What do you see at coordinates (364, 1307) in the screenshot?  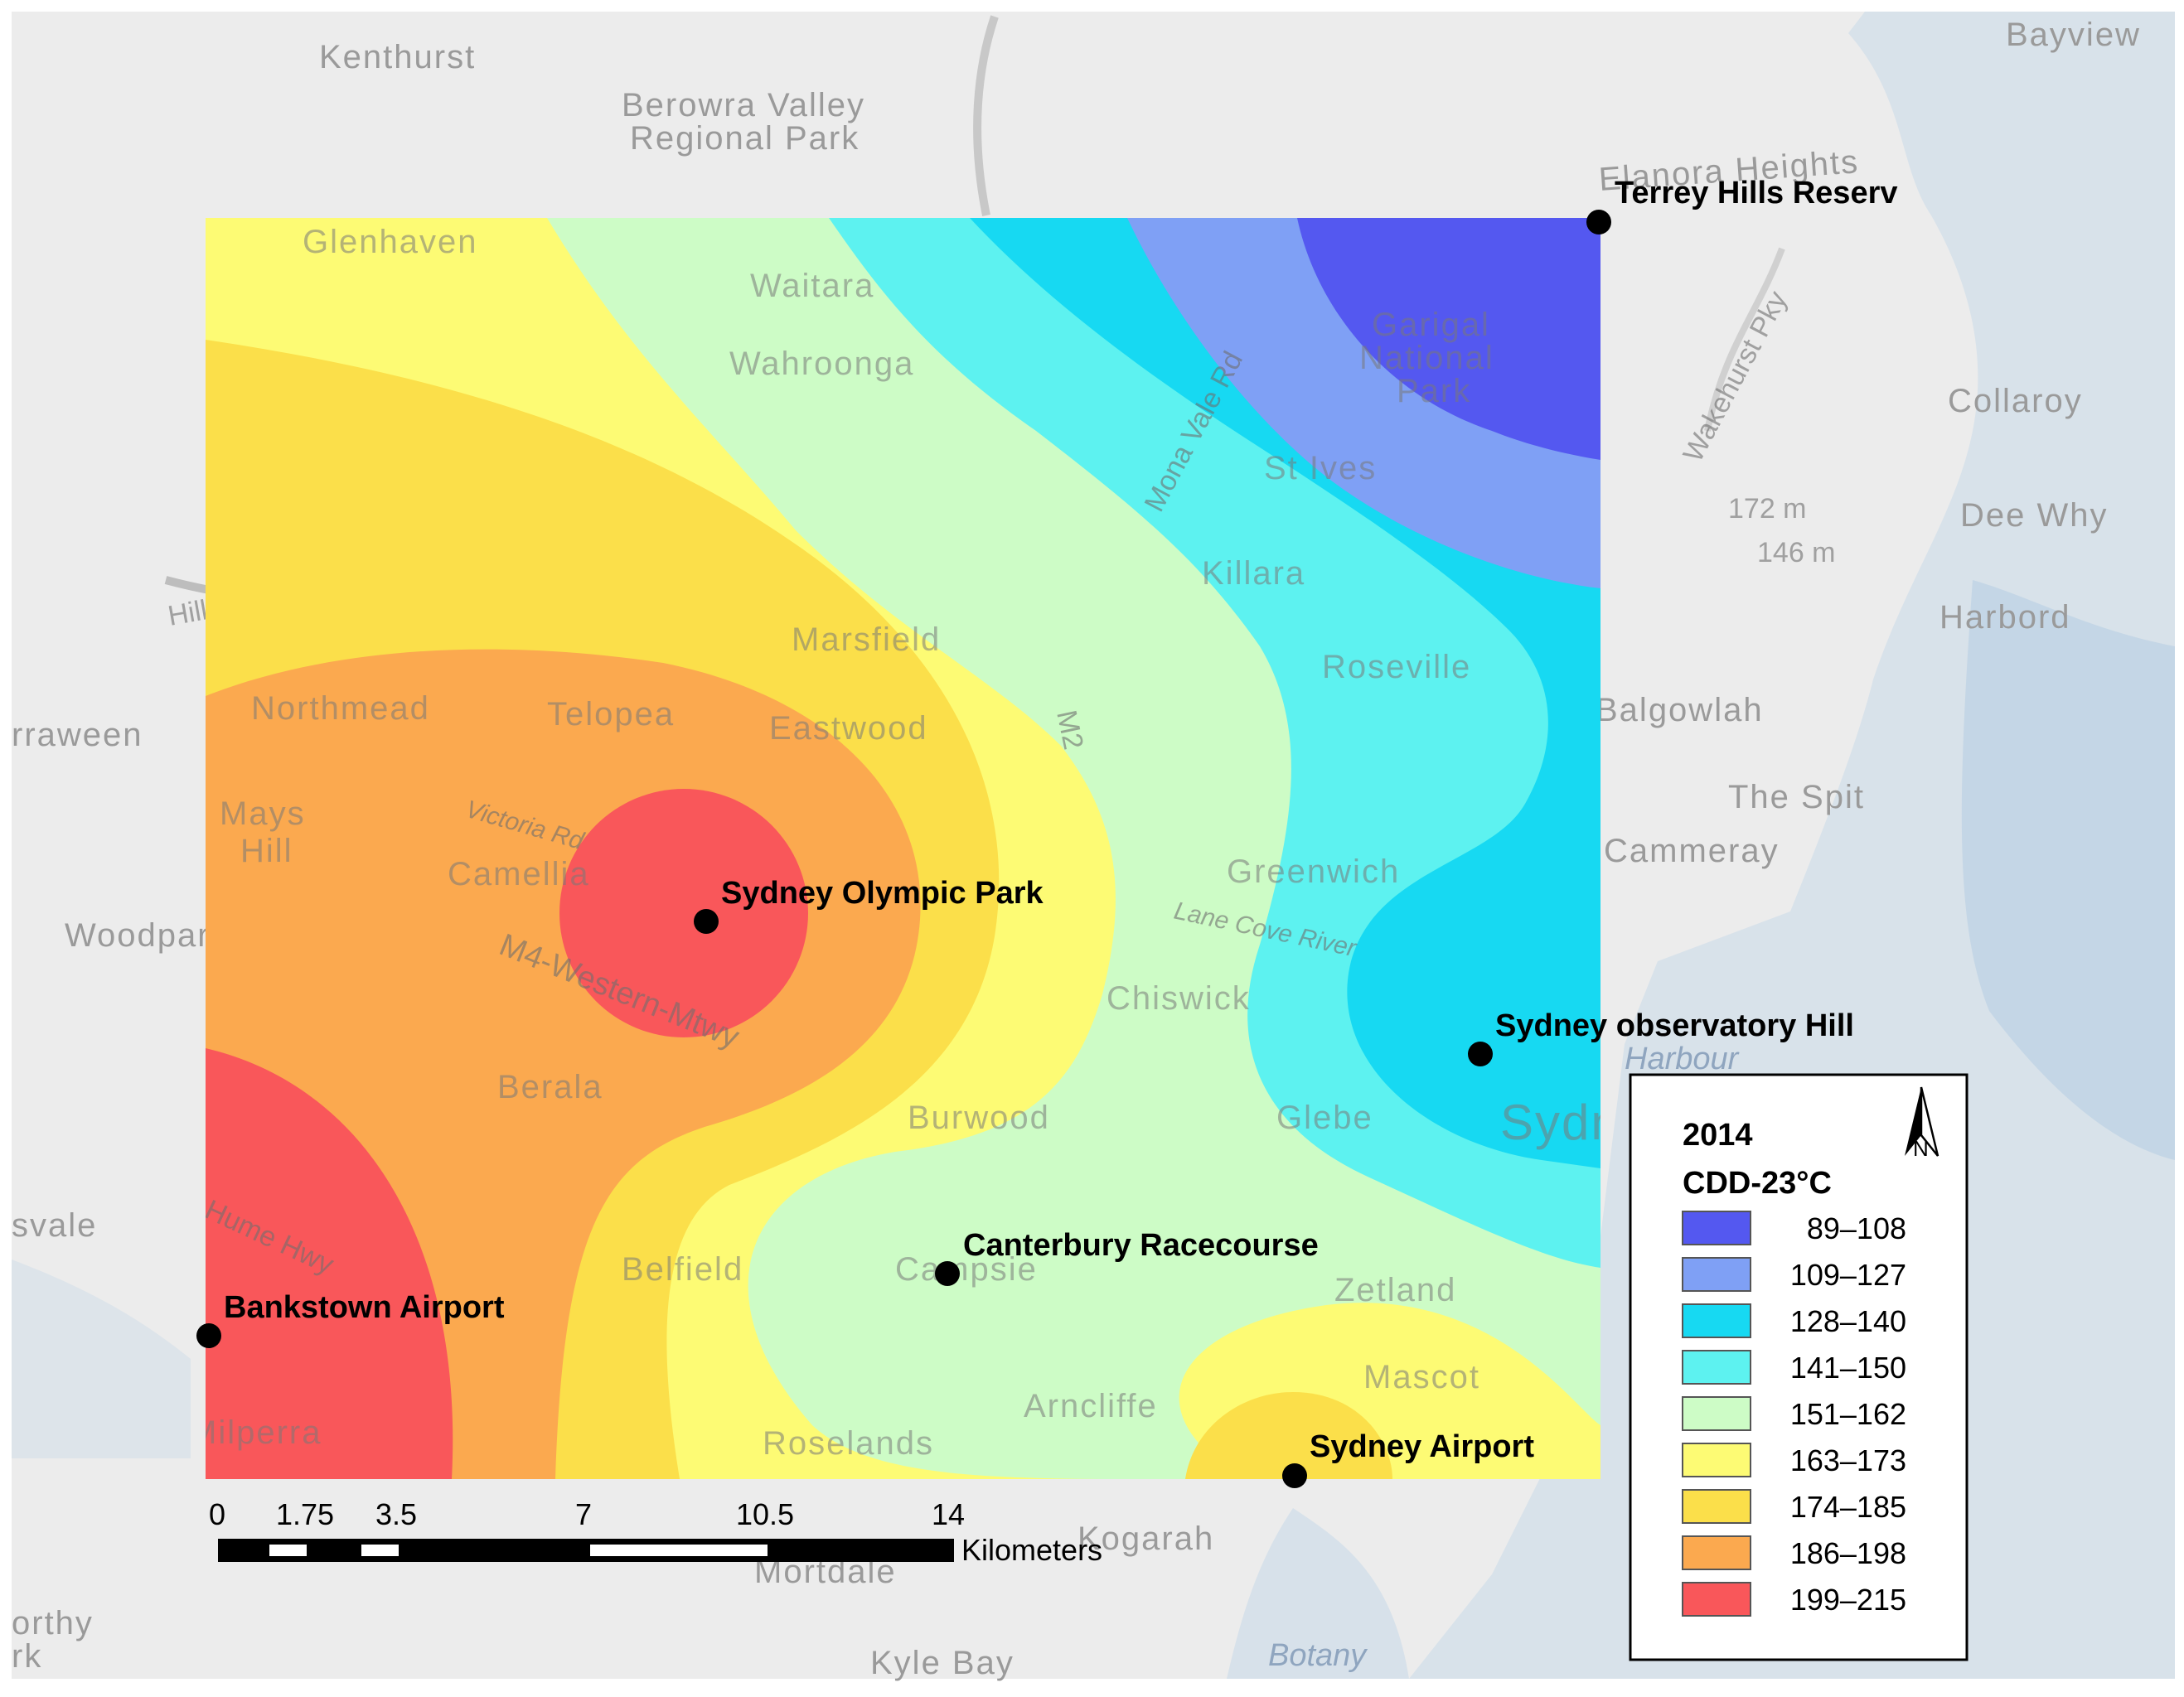 I see `station-label: Bankstown Airport` at bounding box center [364, 1307].